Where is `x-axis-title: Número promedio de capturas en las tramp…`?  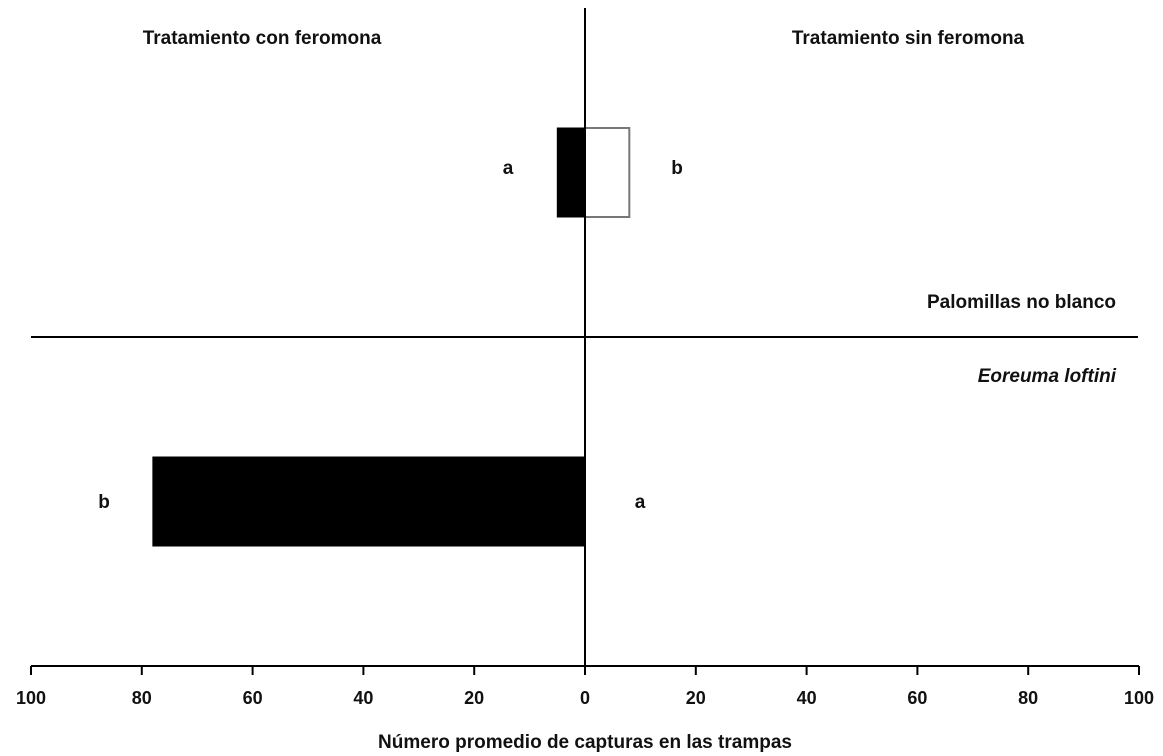
x-axis-title: Número promedio de capturas en las tramp… is located at coordinates (585, 742).